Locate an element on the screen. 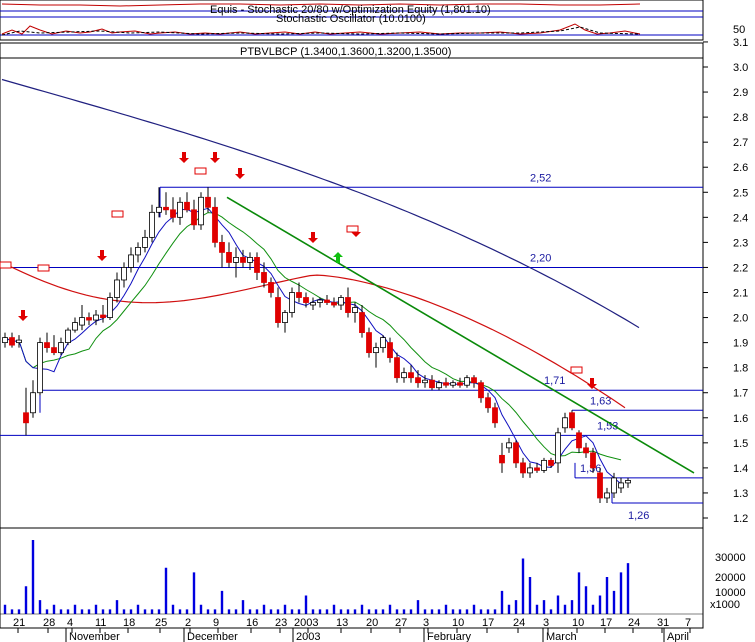 The image size is (755, 642). stochastic-panel is located at coordinates (352, 20).